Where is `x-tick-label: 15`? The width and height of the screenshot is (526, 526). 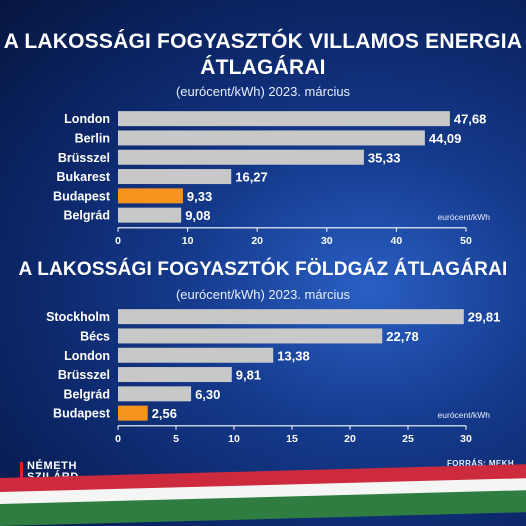
x-tick-label: 15 is located at coordinates (292, 439).